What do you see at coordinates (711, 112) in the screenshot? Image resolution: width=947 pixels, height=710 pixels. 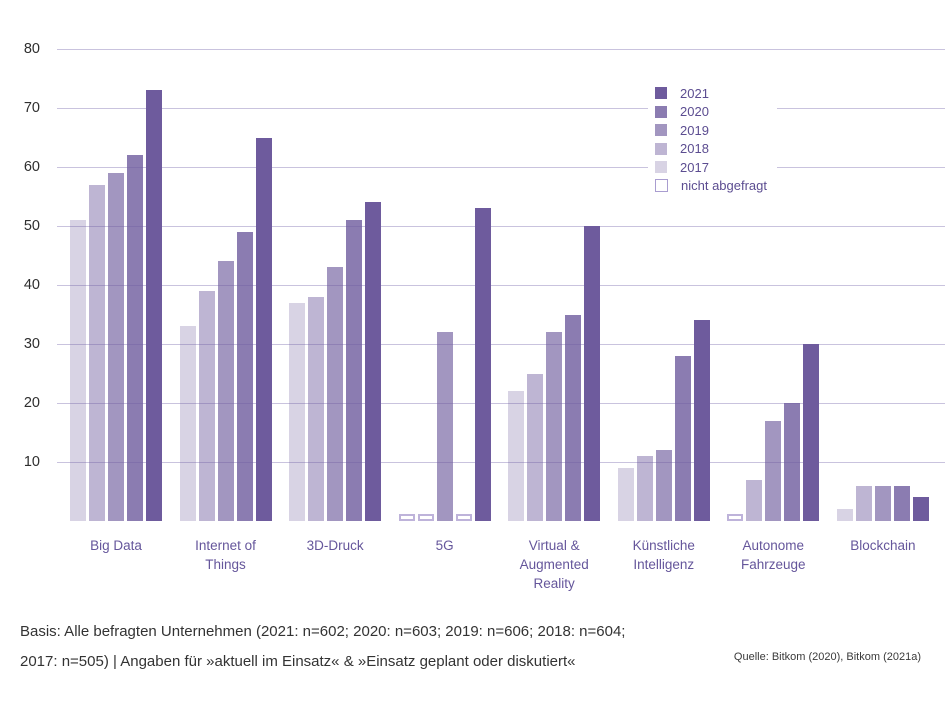 I see `legend-item-2020: 2020` at bounding box center [711, 112].